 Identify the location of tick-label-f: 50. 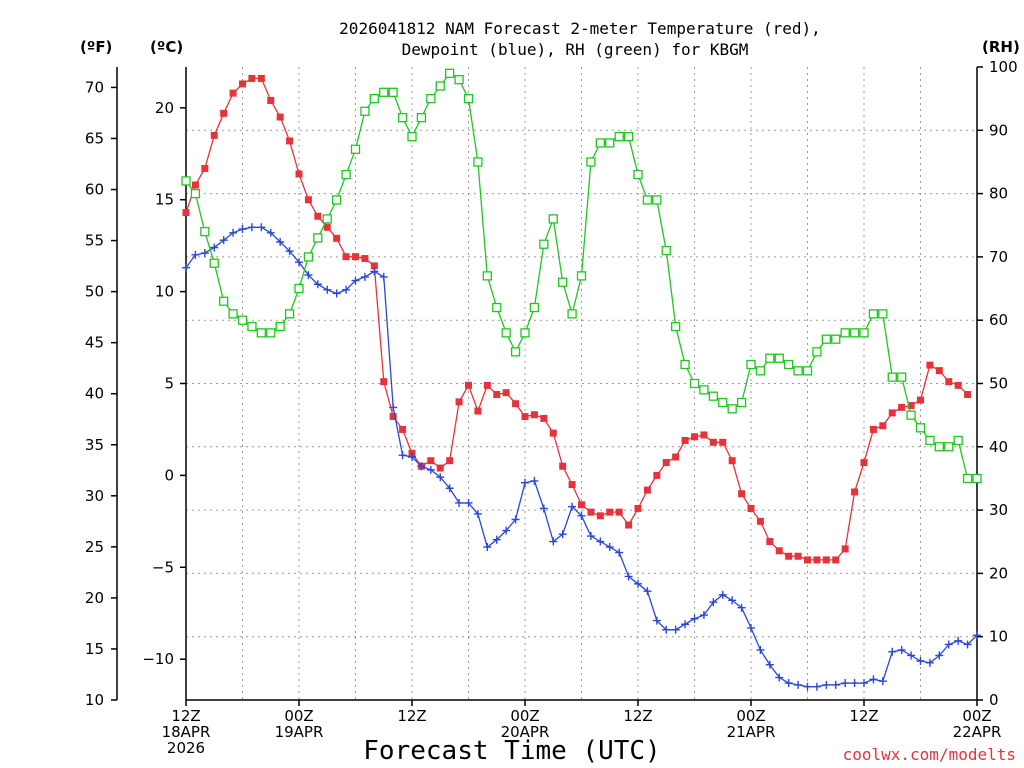
(94, 292).